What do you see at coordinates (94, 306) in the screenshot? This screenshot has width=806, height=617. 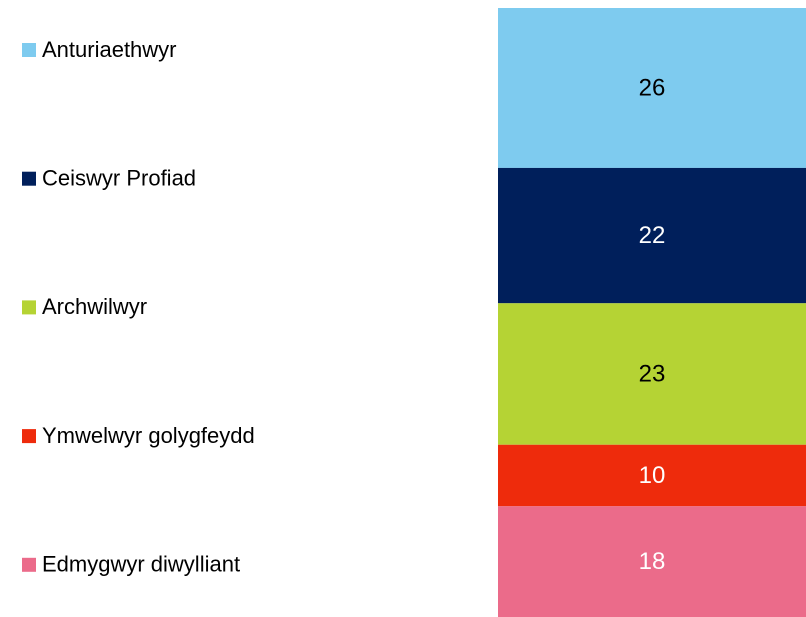 I see `legend-label: Archwilwyr` at bounding box center [94, 306].